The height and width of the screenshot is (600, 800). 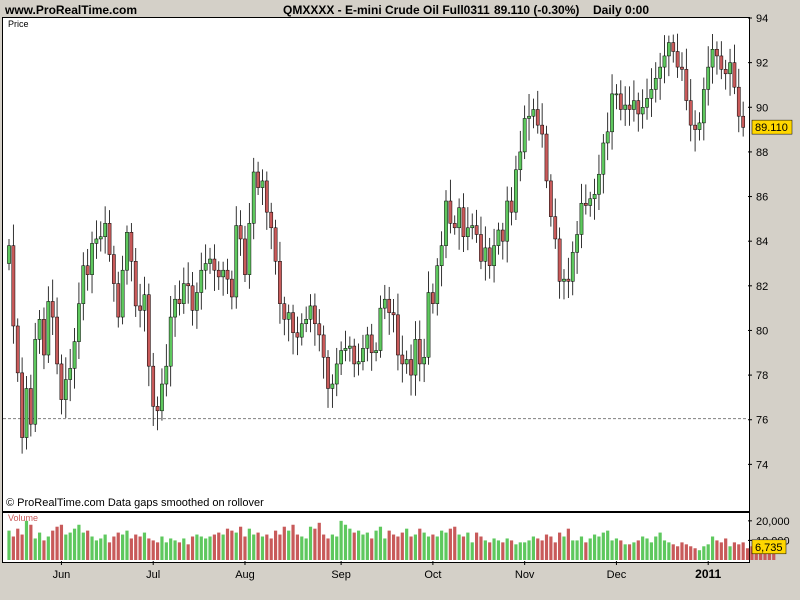 I want to click on price-tick-label: 80, so click(x=762, y=331).